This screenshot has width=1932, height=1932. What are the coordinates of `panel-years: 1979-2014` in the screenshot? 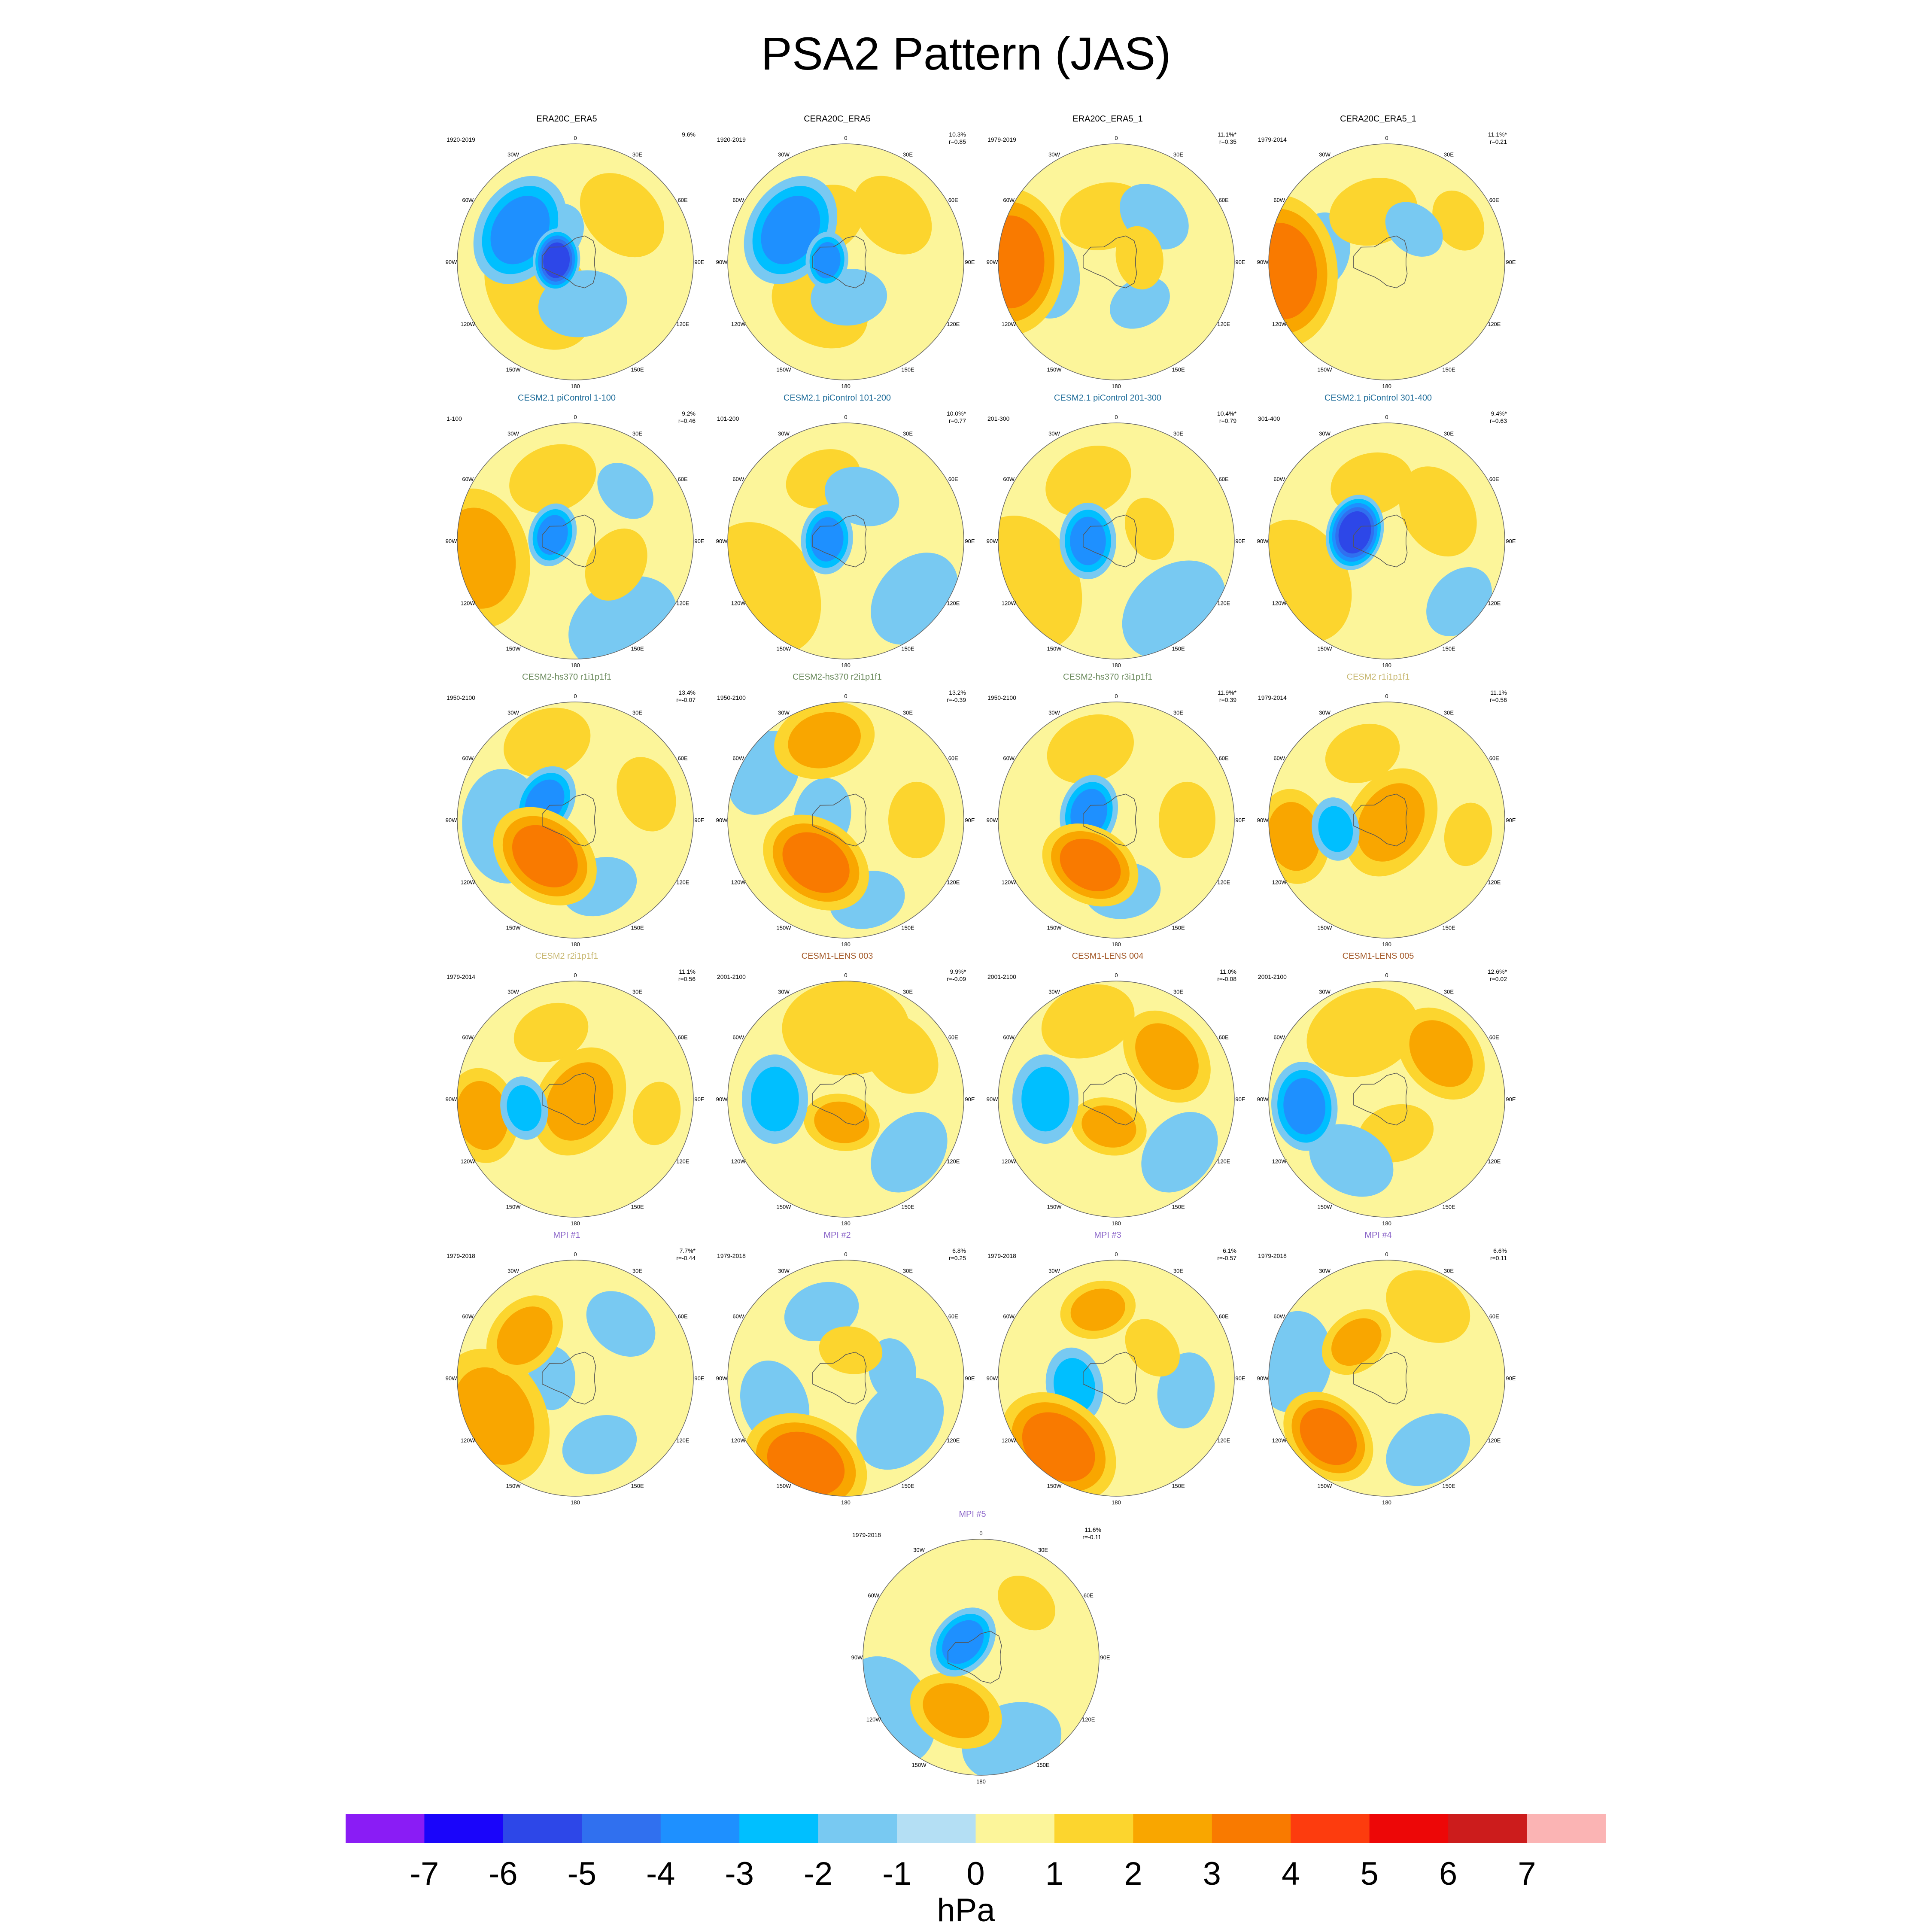 It's located at (1272, 139).